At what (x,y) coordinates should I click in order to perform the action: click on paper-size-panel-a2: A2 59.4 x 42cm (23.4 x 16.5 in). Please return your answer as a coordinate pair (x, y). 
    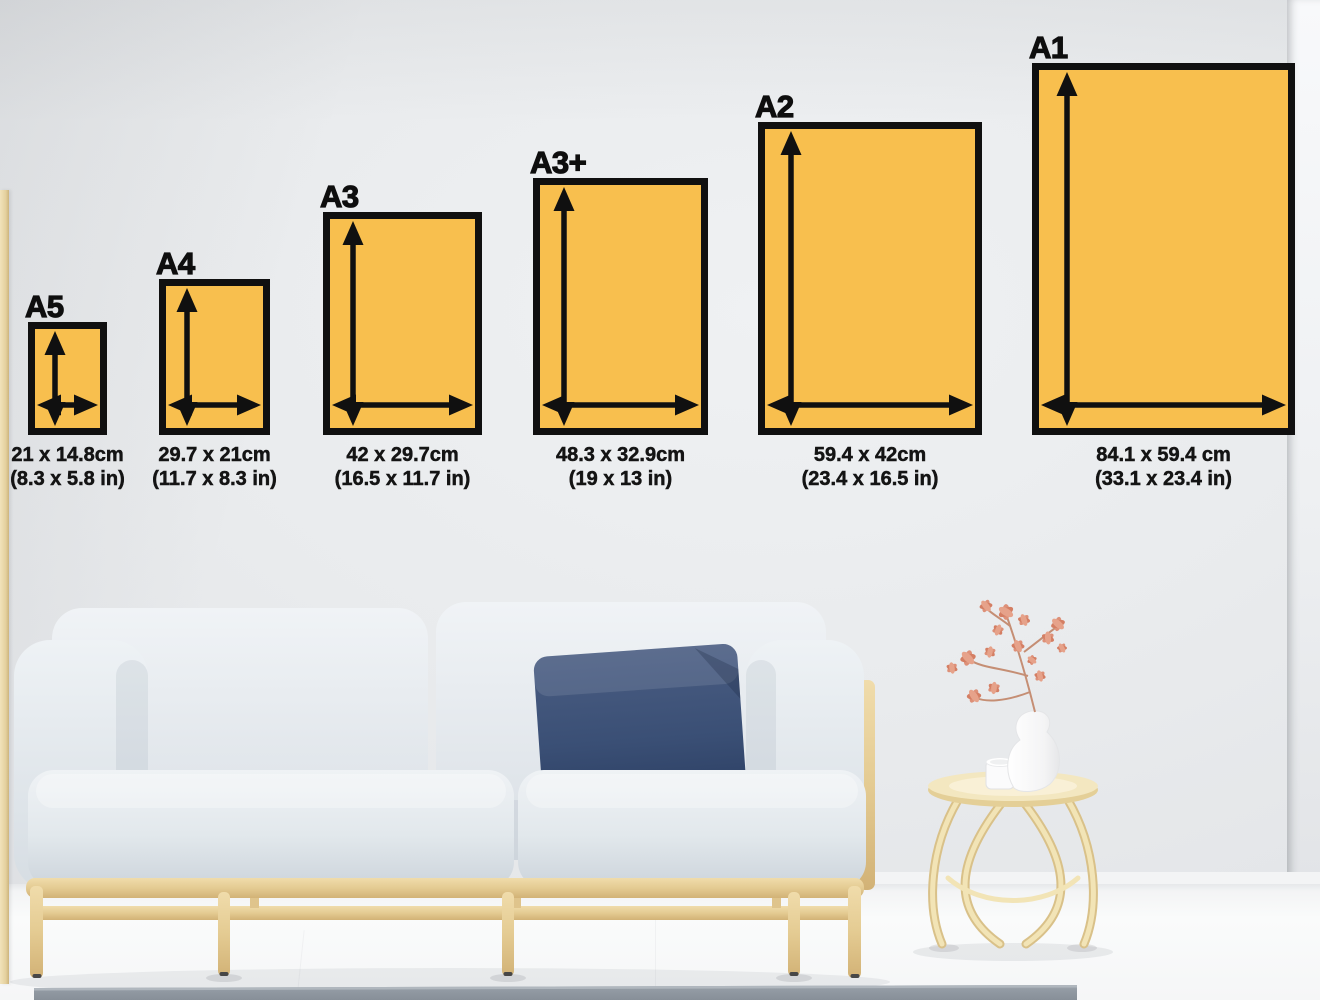
    Looking at the image, I should click on (868, 289).